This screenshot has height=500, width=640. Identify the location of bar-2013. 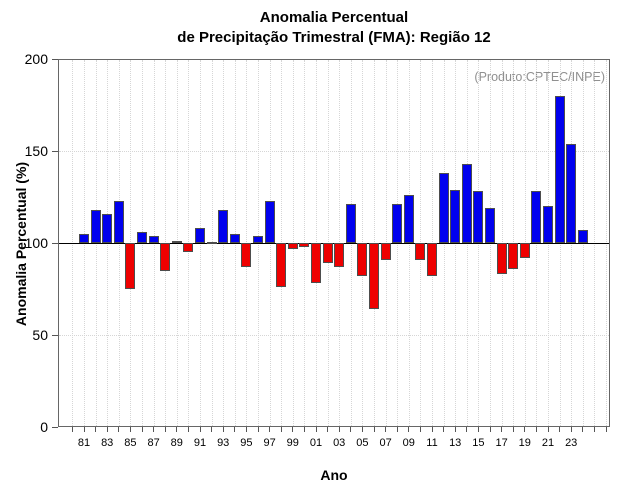
(455, 216).